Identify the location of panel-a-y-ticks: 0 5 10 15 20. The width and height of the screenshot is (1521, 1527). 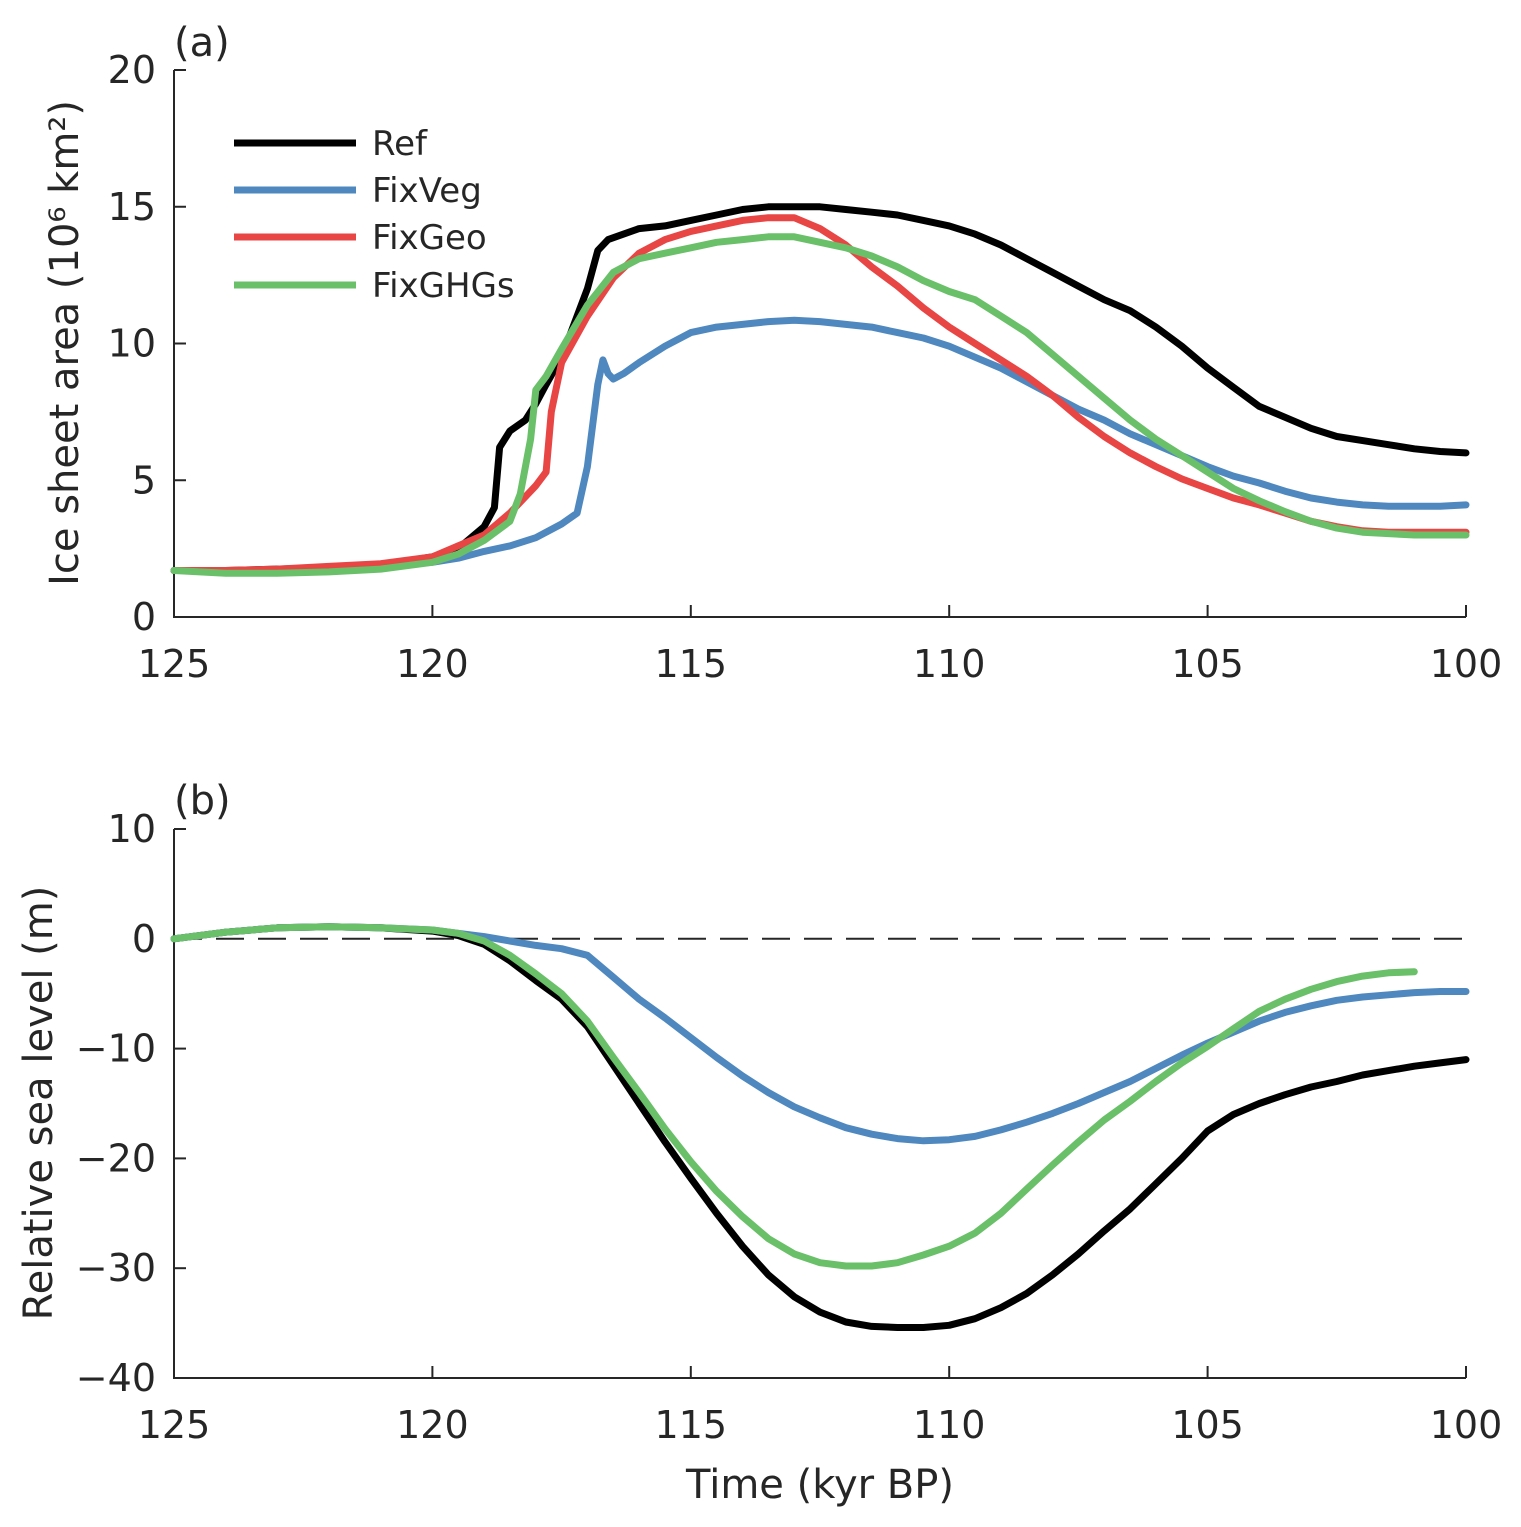
(147, 343).